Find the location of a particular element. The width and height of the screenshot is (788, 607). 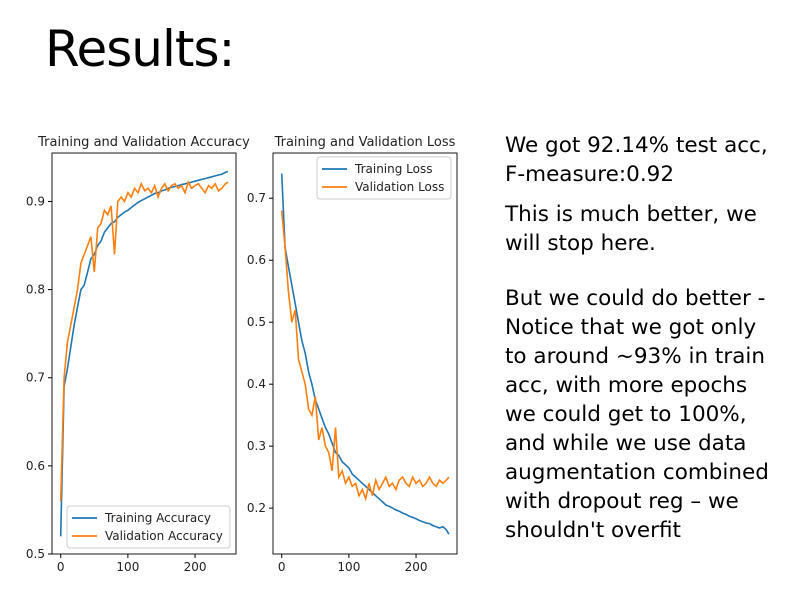

series-line-training-loss is located at coordinates (365, 354).